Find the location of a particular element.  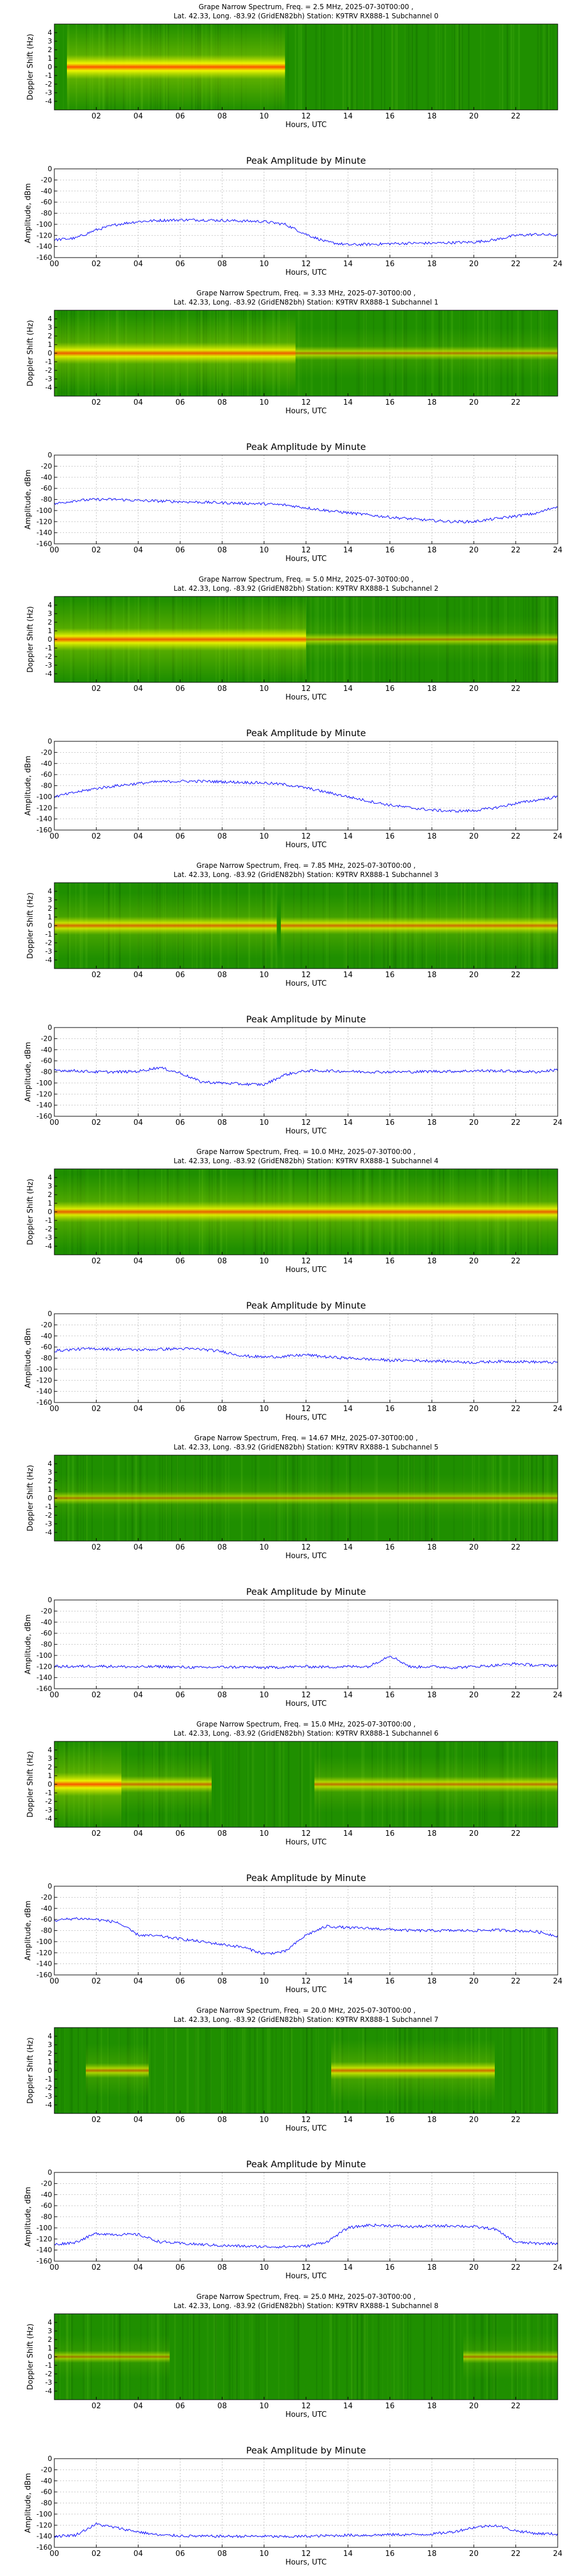

amplitude-series-line is located at coordinates (306, 1936).